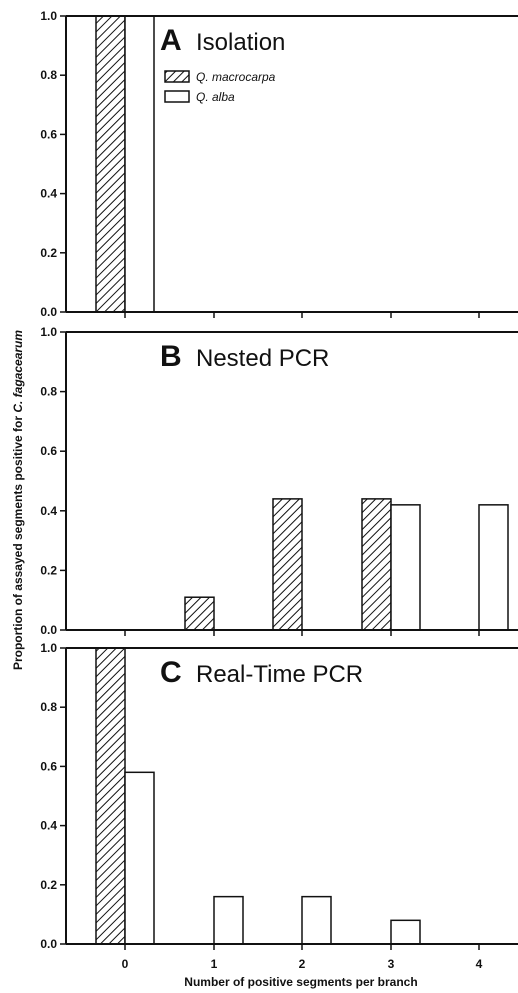 The height and width of the screenshot is (993, 518). What do you see at coordinates (300, 982) in the screenshot?
I see `x-axis-label: Number of positive segments per branch` at bounding box center [300, 982].